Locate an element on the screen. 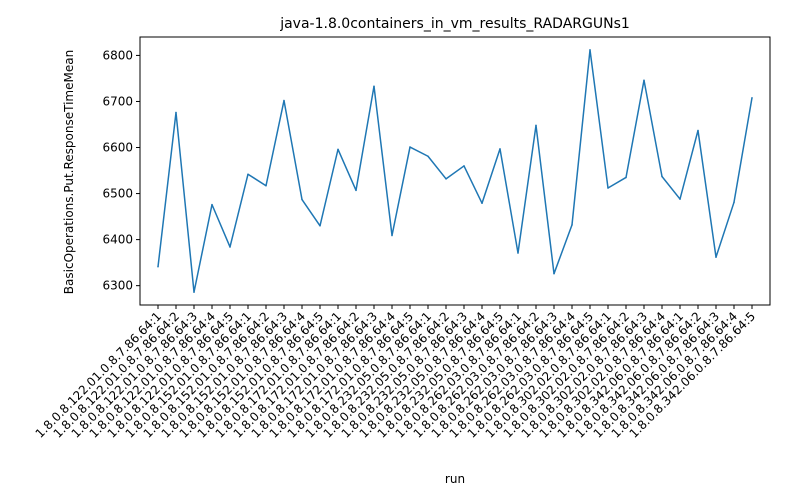 This screenshot has width=800, height=504. y-tick-label: 6400 is located at coordinates (117, 240).